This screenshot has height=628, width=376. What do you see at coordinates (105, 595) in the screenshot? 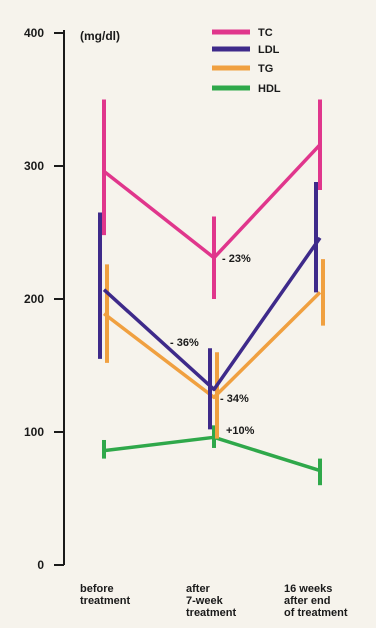
I see `x-category-label: before treatment` at bounding box center [105, 595].